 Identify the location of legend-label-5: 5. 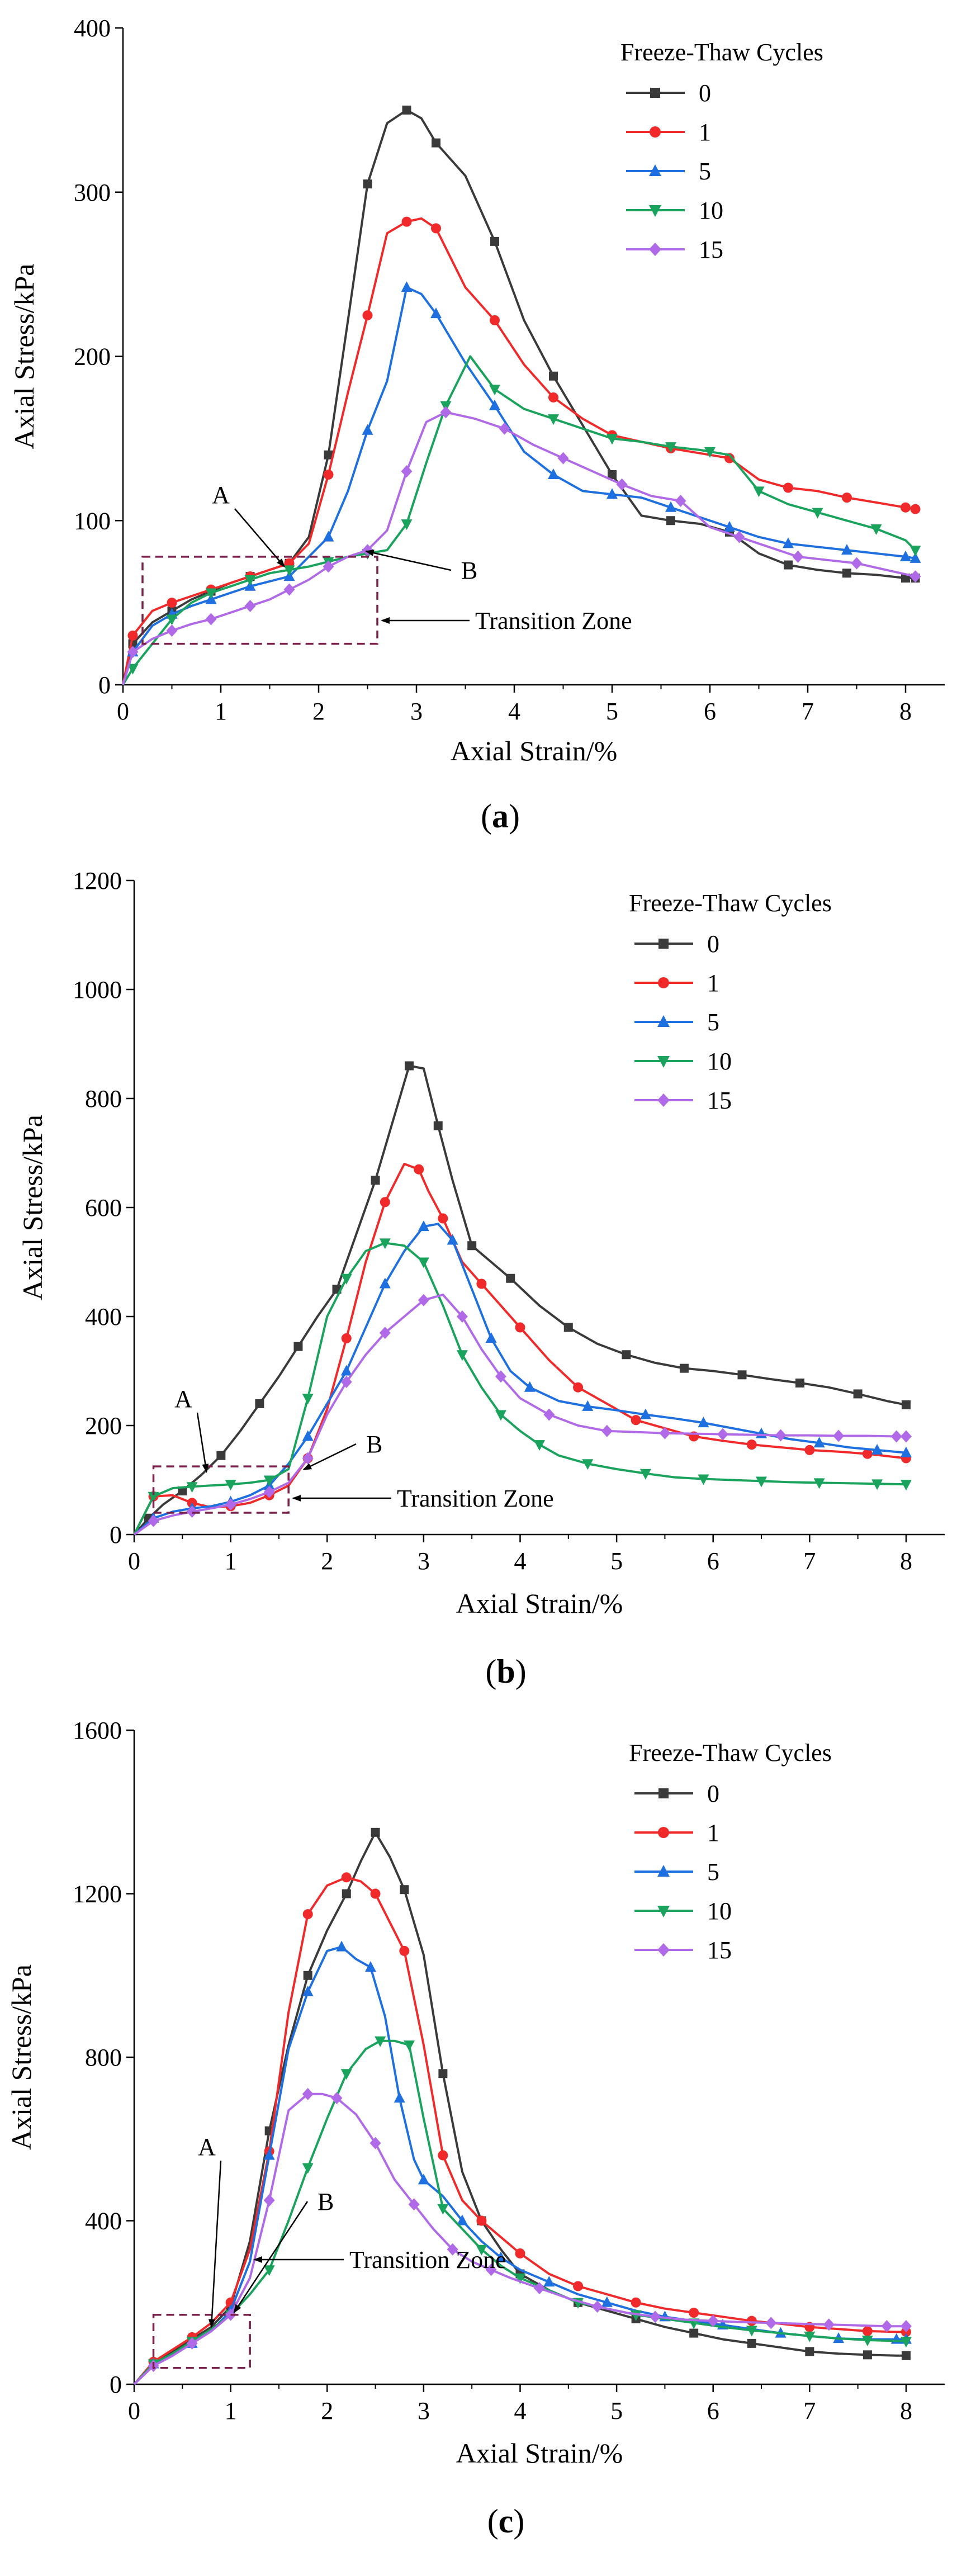
(705, 171).